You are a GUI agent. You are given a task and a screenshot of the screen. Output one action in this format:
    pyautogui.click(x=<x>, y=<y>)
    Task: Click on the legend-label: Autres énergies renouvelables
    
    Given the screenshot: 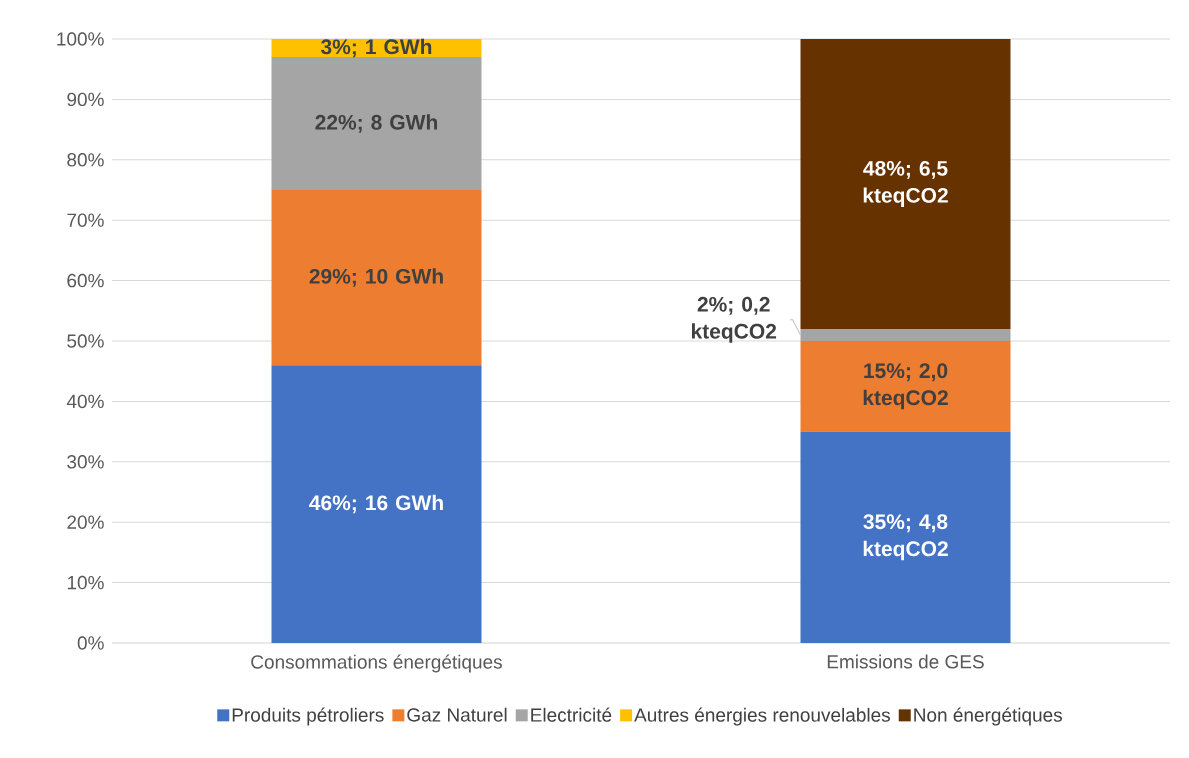 What is the action you would take?
    pyautogui.click(x=762, y=716)
    